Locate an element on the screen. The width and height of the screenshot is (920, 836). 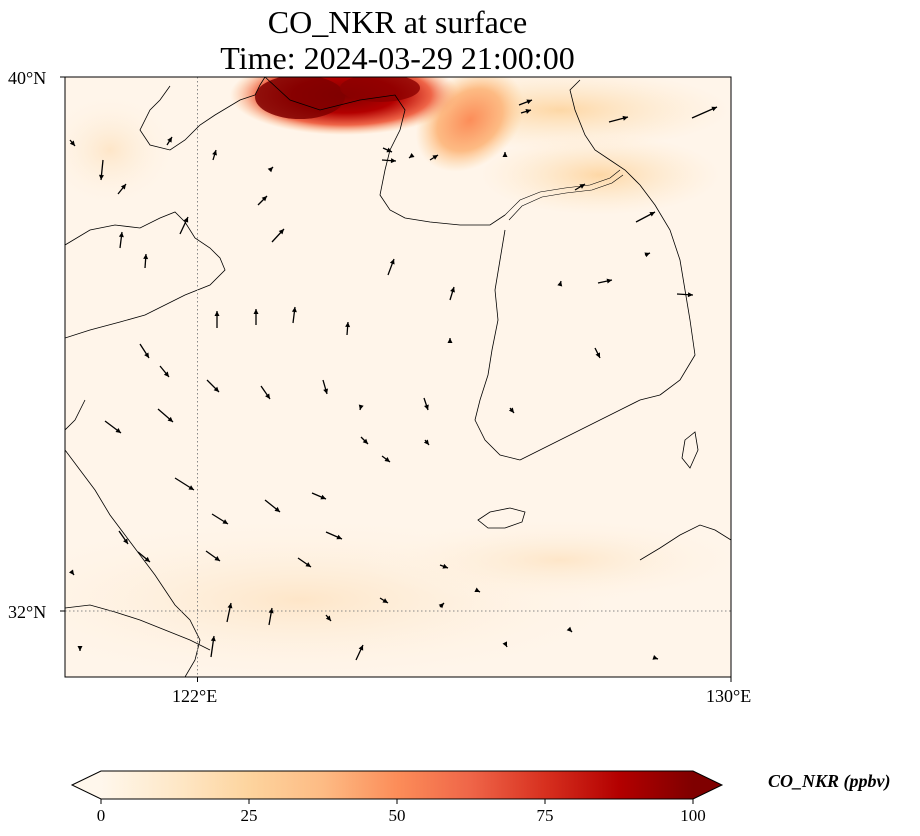
lon-label-122e: 122°E is located at coordinates (195, 696).